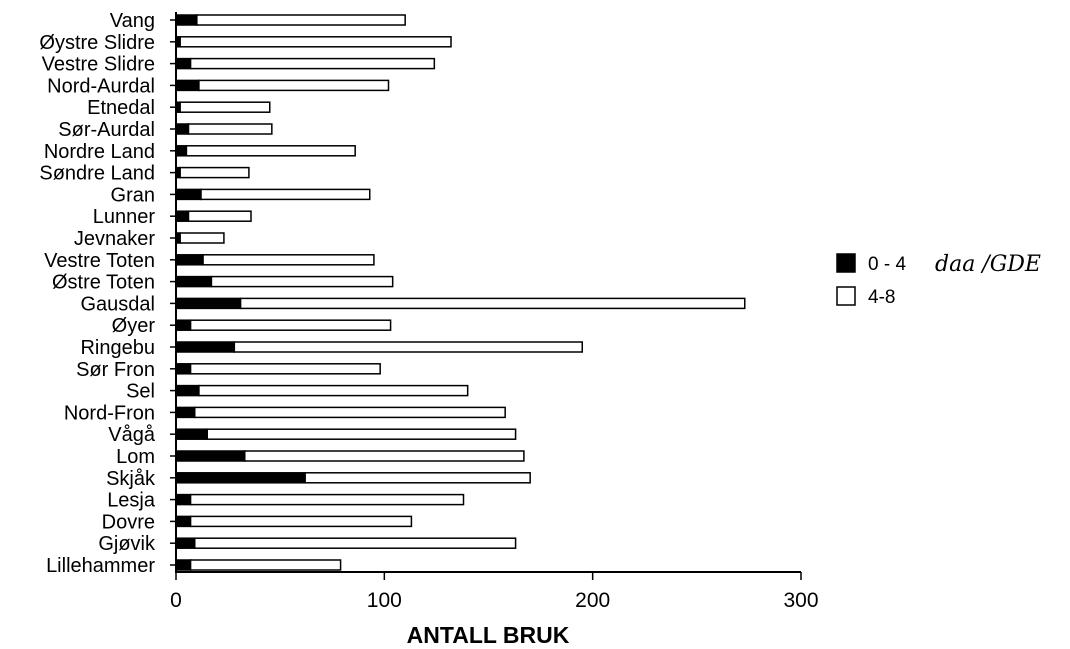  What do you see at coordinates (101, 86) in the screenshot?
I see `category-label-nord-aurdal: Nord-Aurdal` at bounding box center [101, 86].